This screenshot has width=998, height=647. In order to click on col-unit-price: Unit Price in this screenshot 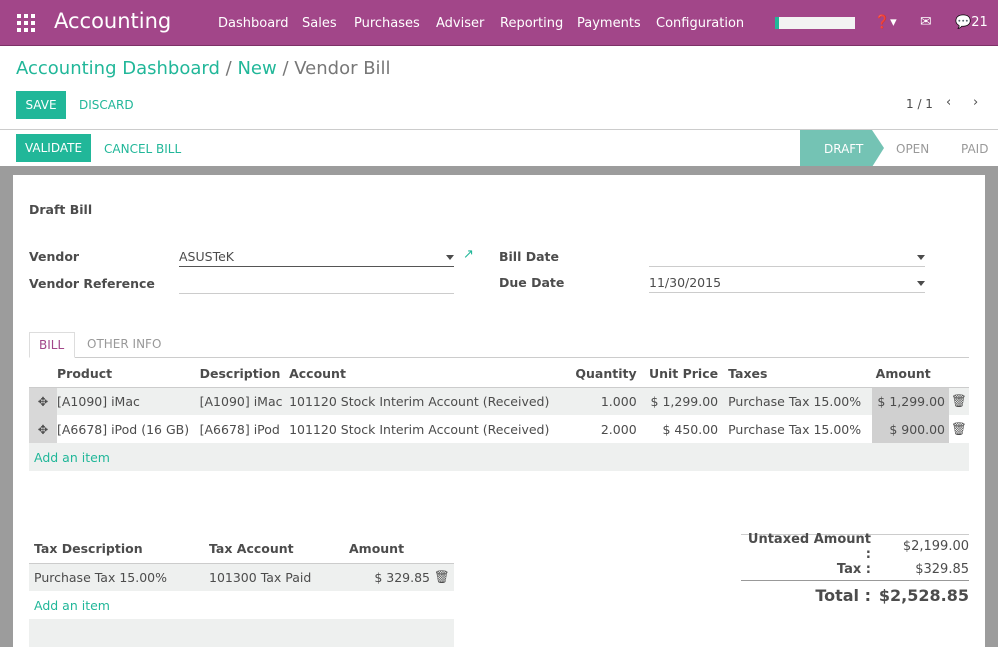, I will do `click(683, 374)`.